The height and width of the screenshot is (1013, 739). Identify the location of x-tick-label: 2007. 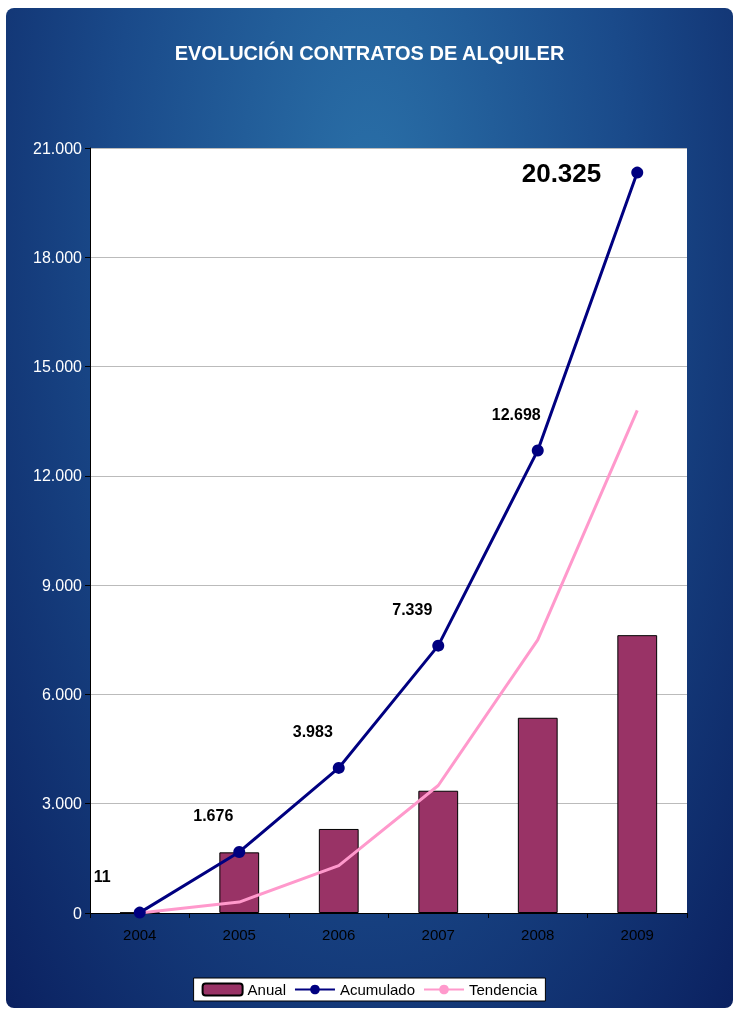
(438, 934).